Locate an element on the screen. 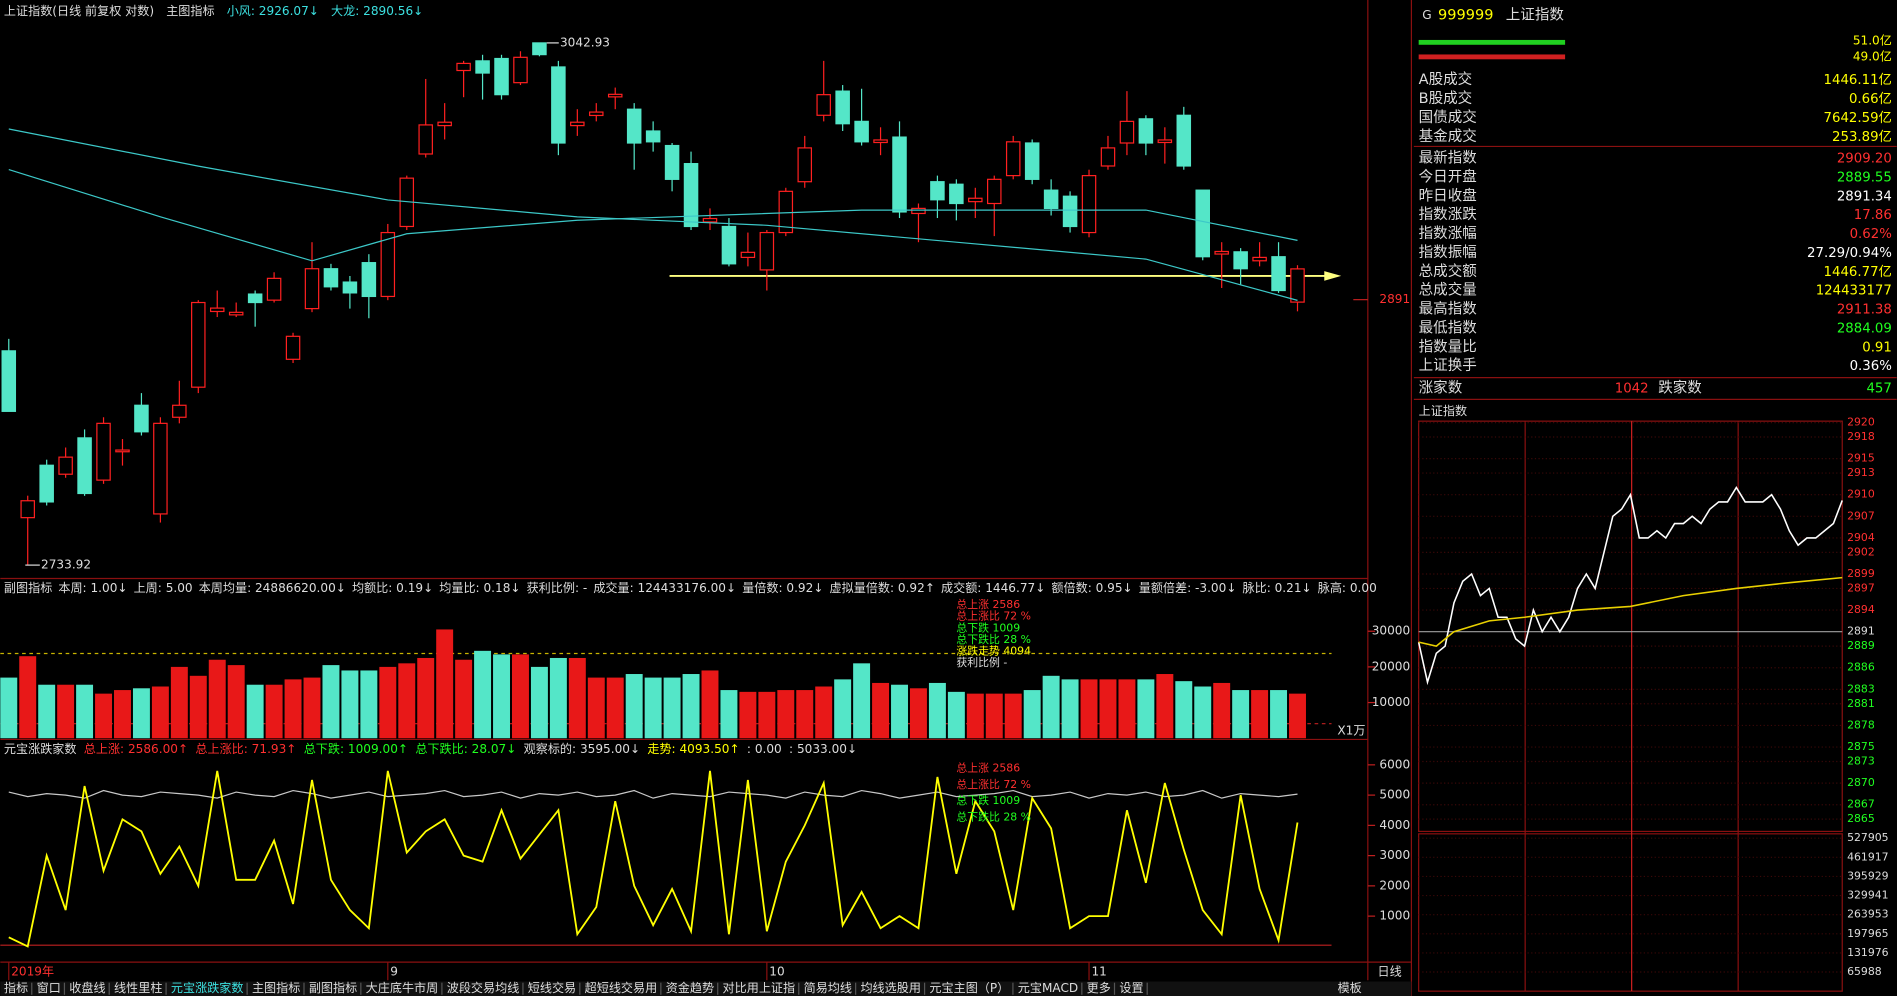  quote-code: 999999 is located at coordinates (1465, 16).